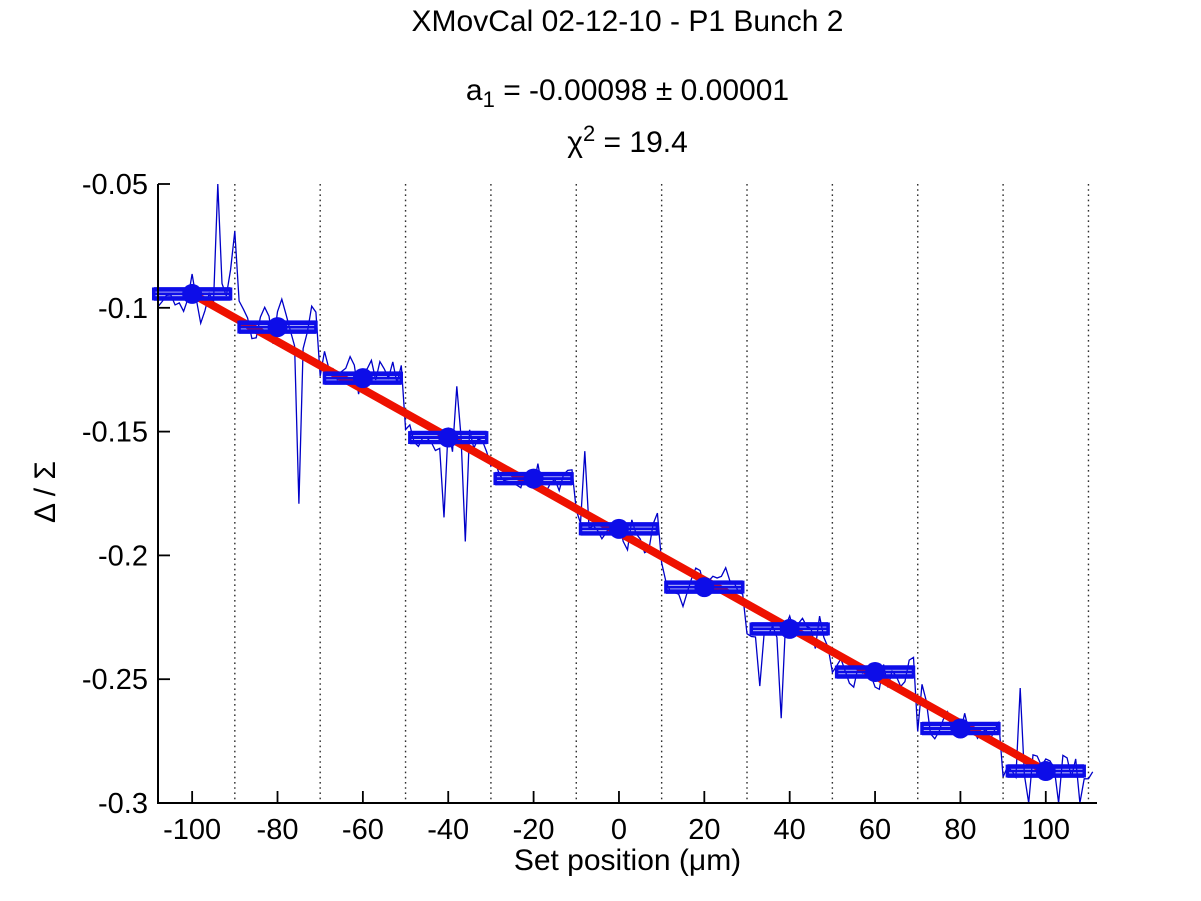 The width and height of the screenshot is (1201, 901). I want to click on y-tick-label: -0.25, so click(115, 680).